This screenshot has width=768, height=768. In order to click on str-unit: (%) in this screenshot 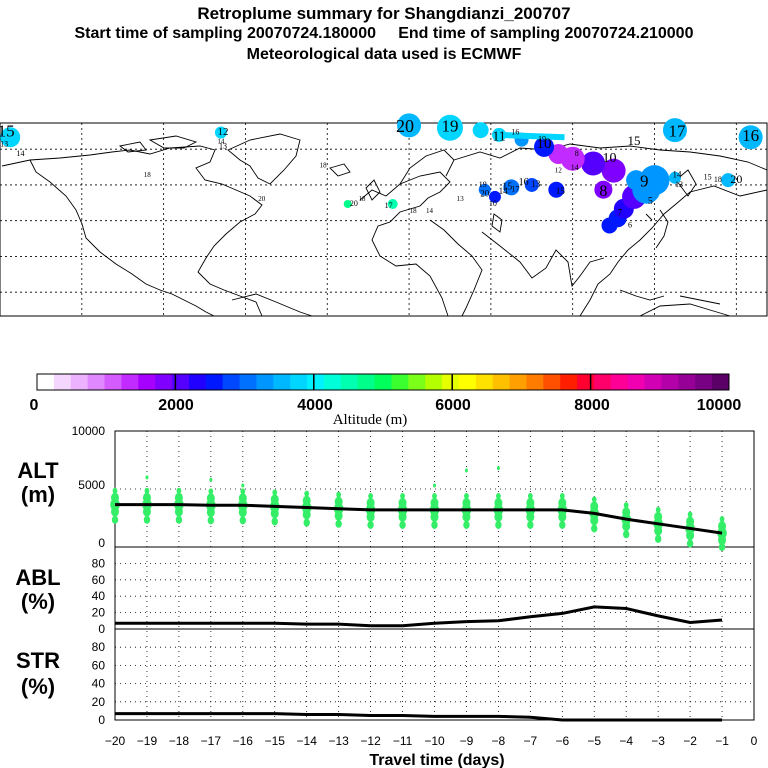, I will do `click(38, 686)`.